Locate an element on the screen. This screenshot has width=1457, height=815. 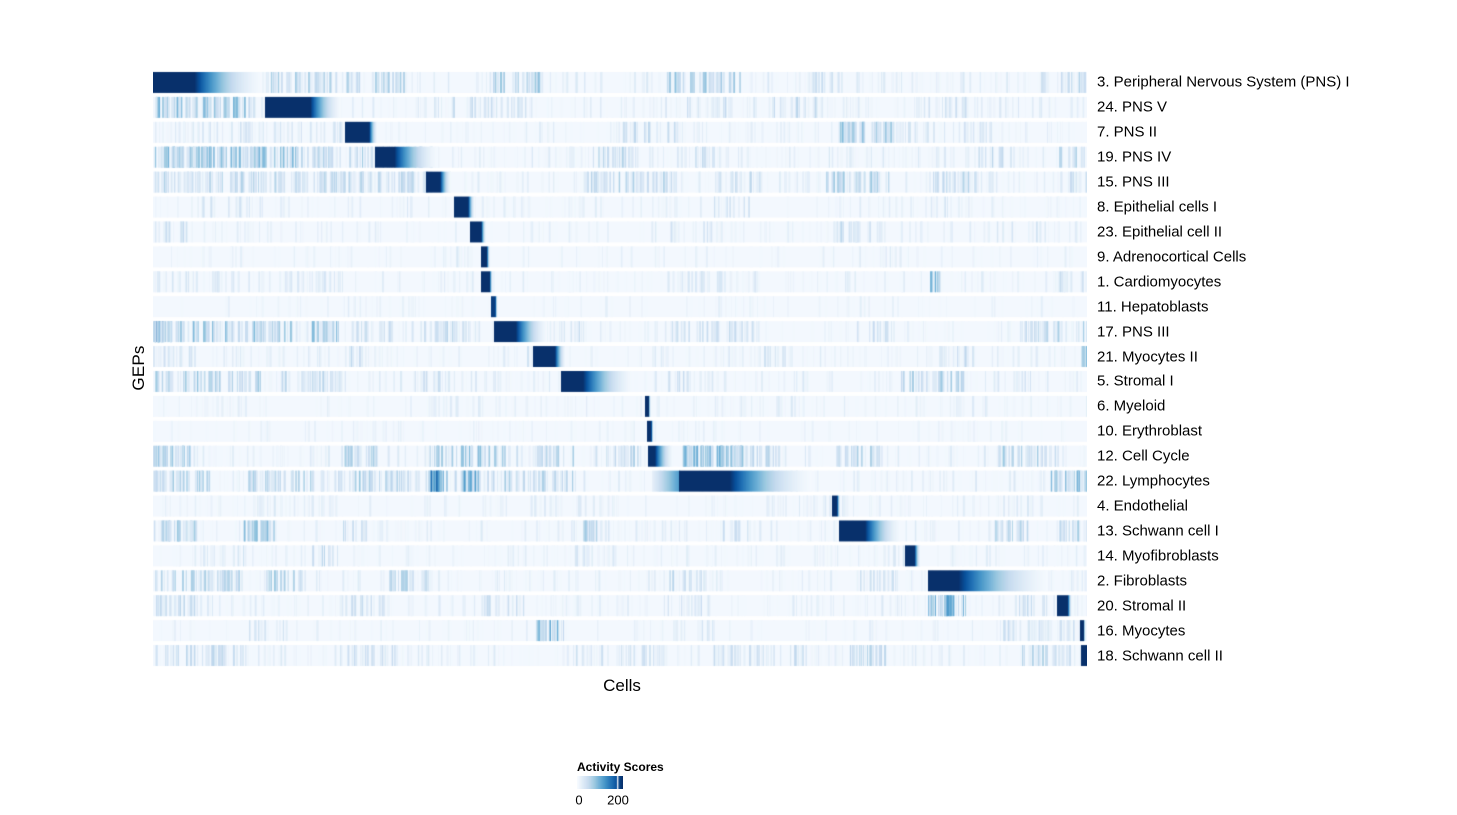
row-label: 8. Epithelial cells I is located at coordinates (1157, 207).